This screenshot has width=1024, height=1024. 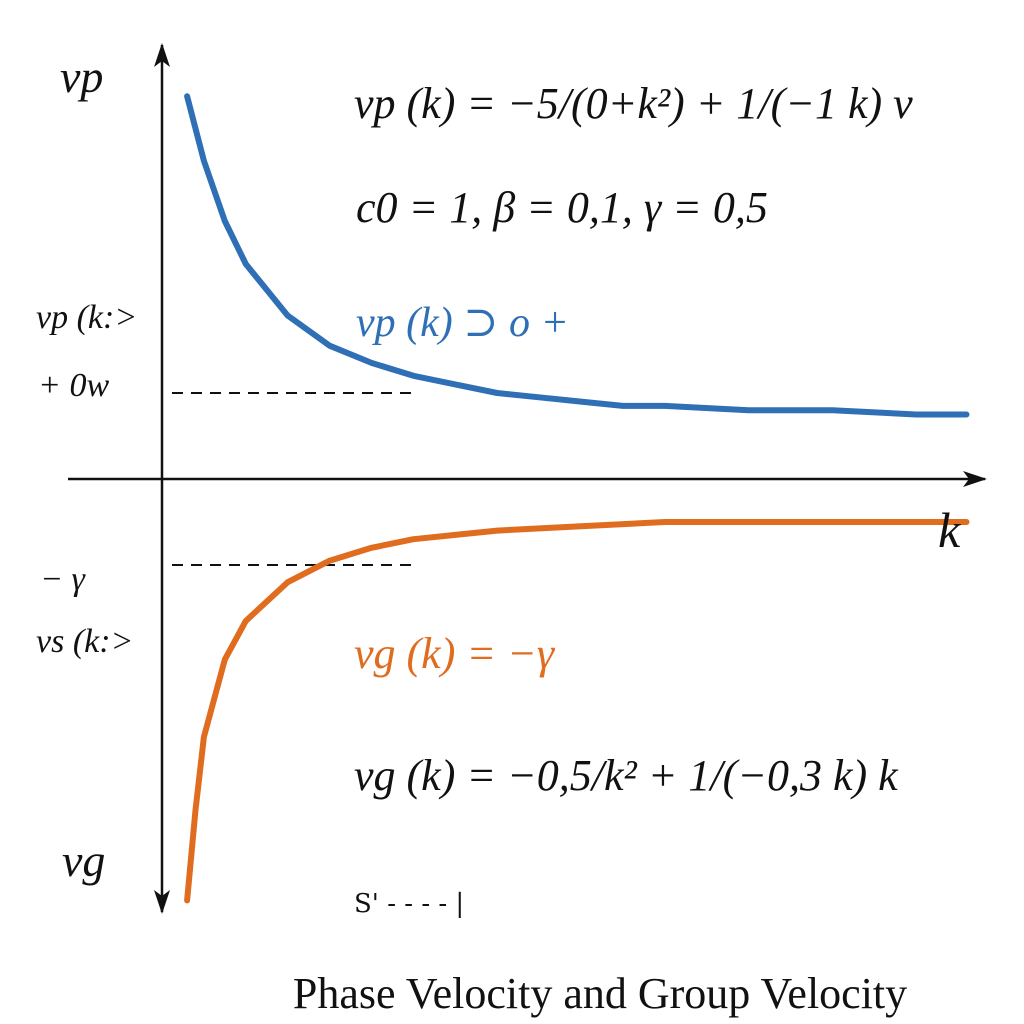 I want to click on vp-limit-label: vp (k) ⊃ o +, so click(x=462, y=323).